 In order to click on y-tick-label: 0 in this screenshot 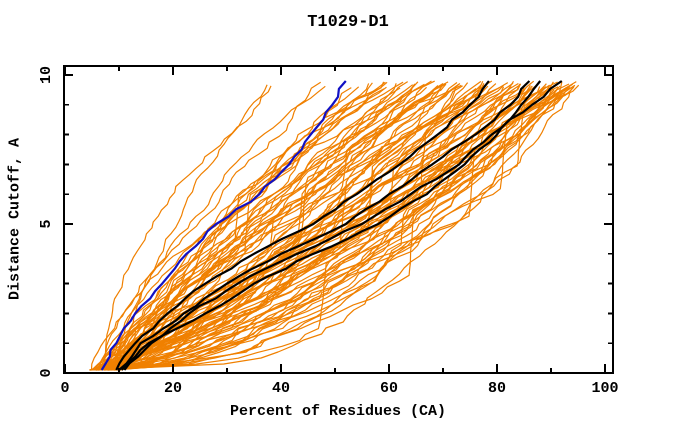, I will do `click(46, 372)`.